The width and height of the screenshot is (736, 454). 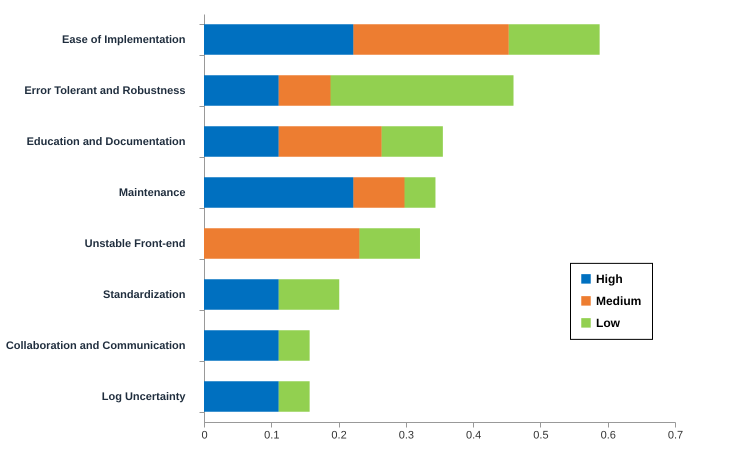 What do you see at coordinates (339, 436) in the screenshot?
I see `x-tick-label: 0.2` at bounding box center [339, 436].